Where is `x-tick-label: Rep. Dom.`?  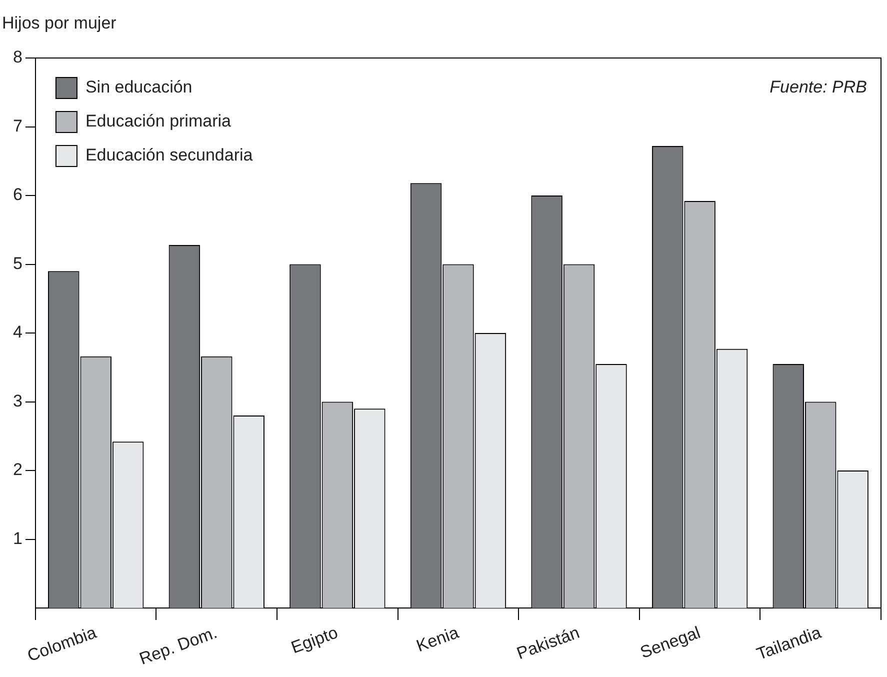
x-tick-label: Rep. Dom. is located at coordinates (178, 645).